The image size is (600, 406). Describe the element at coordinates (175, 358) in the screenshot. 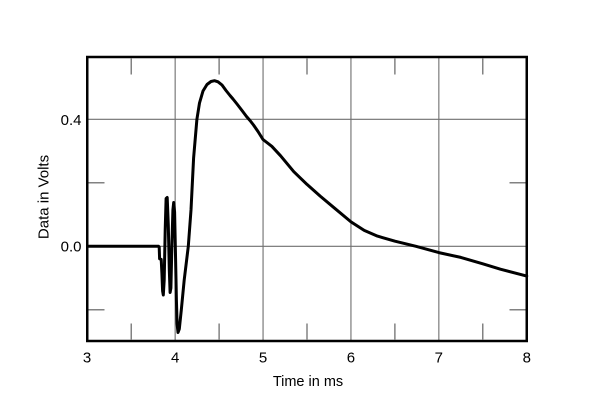

I see `svg-text: 4` at that location.